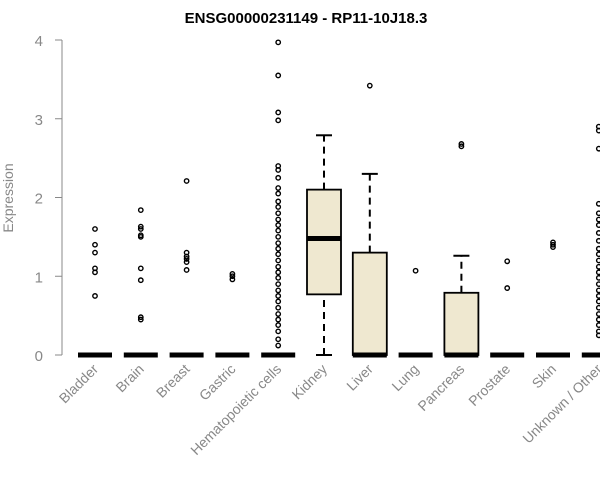 This screenshot has height=500, width=600. Describe the element at coordinates (235, 409) in the screenshot. I see `x-tick-label: Hematopoietic cells` at that location.